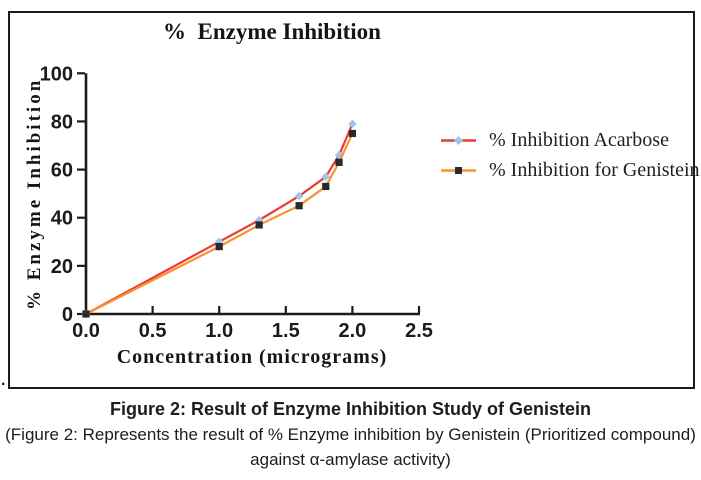 The image size is (701, 480). I want to click on legend-swatch-genistein-icon, so click(458, 170).